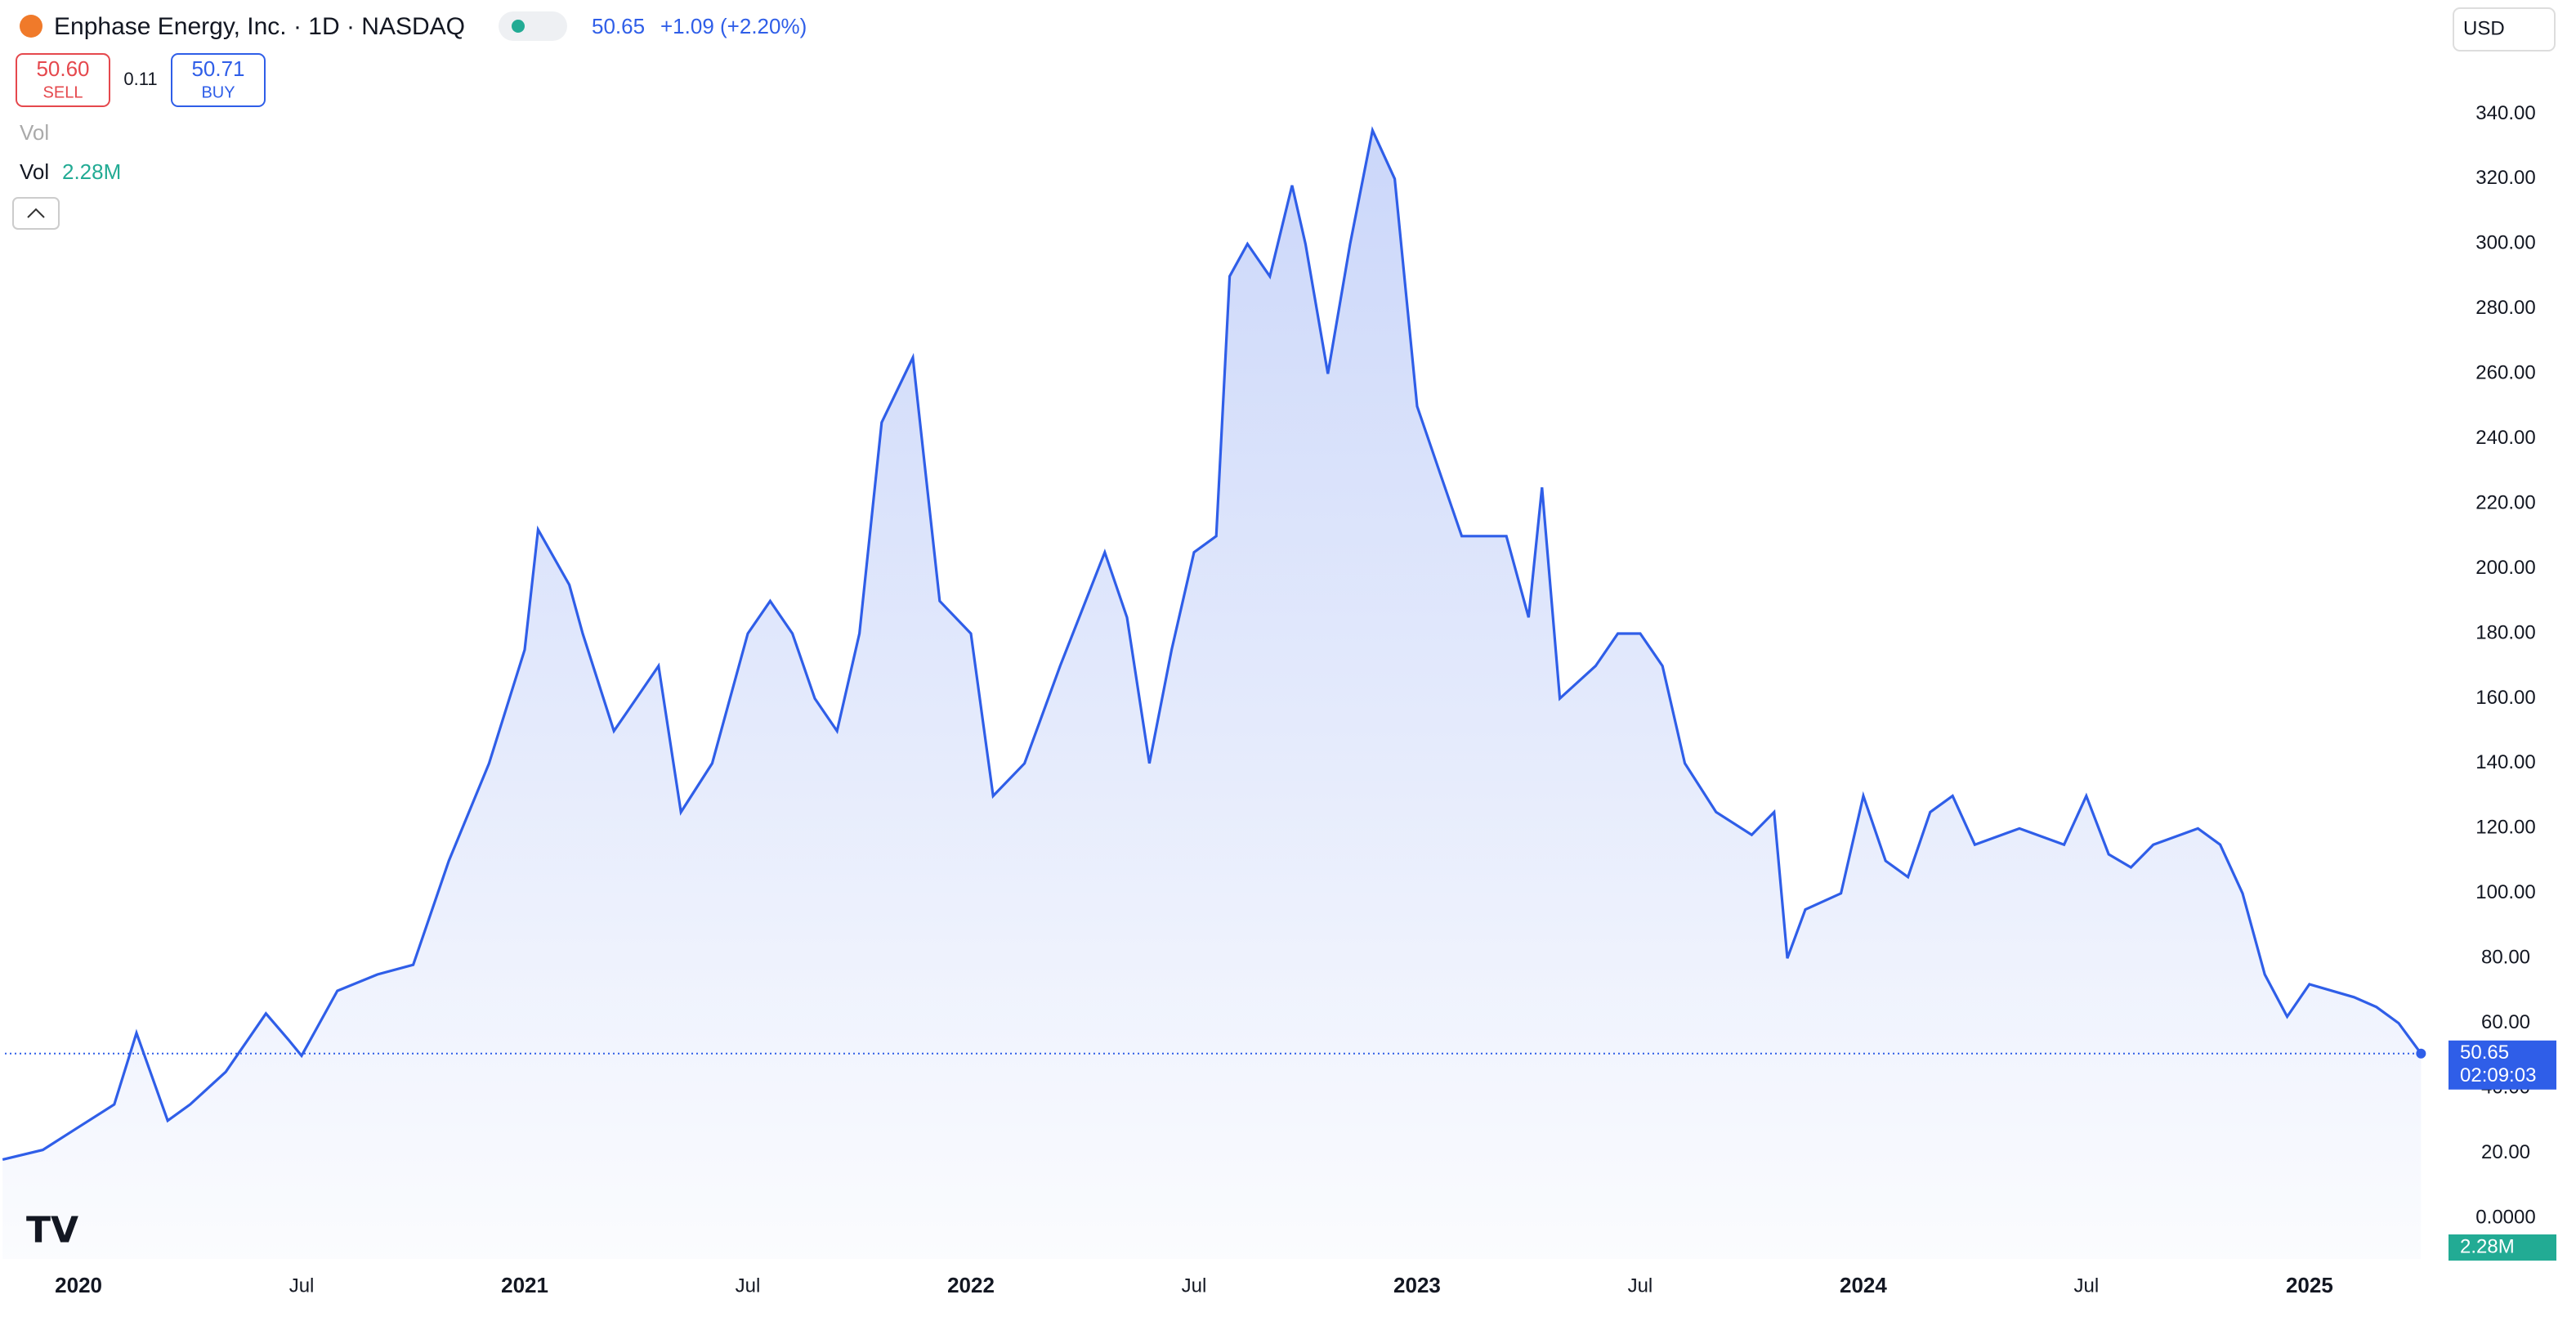 Image resolution: width=2576 pixels, height=1317 pixels. I want to click on sell-price: 50.60, so click(62, 68).